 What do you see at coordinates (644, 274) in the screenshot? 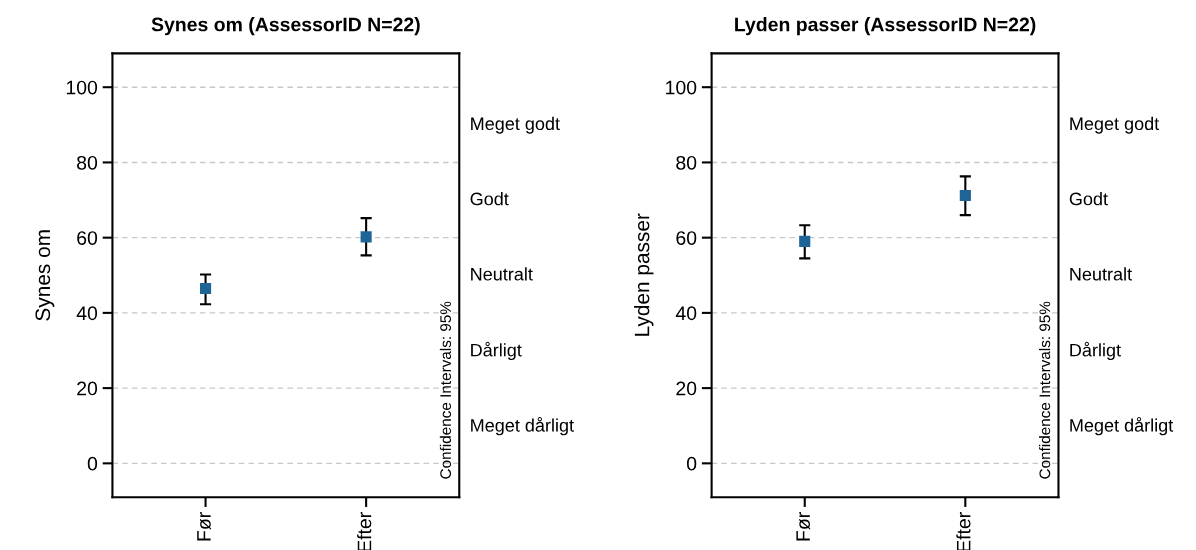
I see `y-axis-title: Lyden passer` at bounding box center [644, 274].